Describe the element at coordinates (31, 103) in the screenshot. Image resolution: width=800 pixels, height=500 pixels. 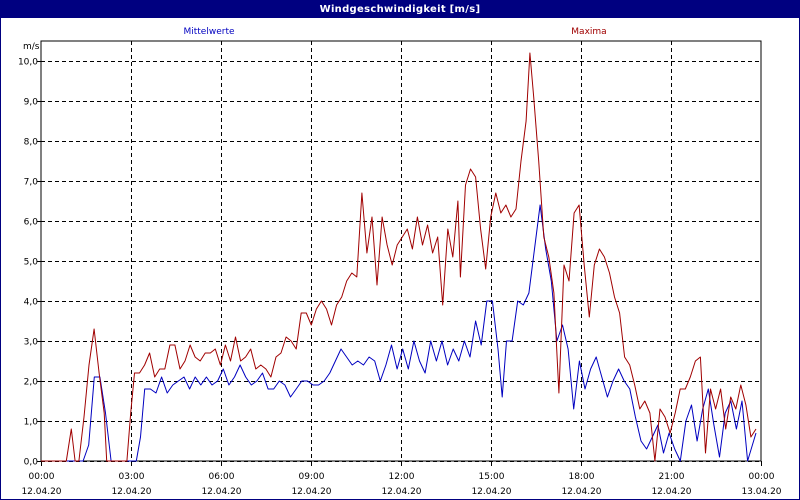
I see `y-tick-label: 9,0` at that location.